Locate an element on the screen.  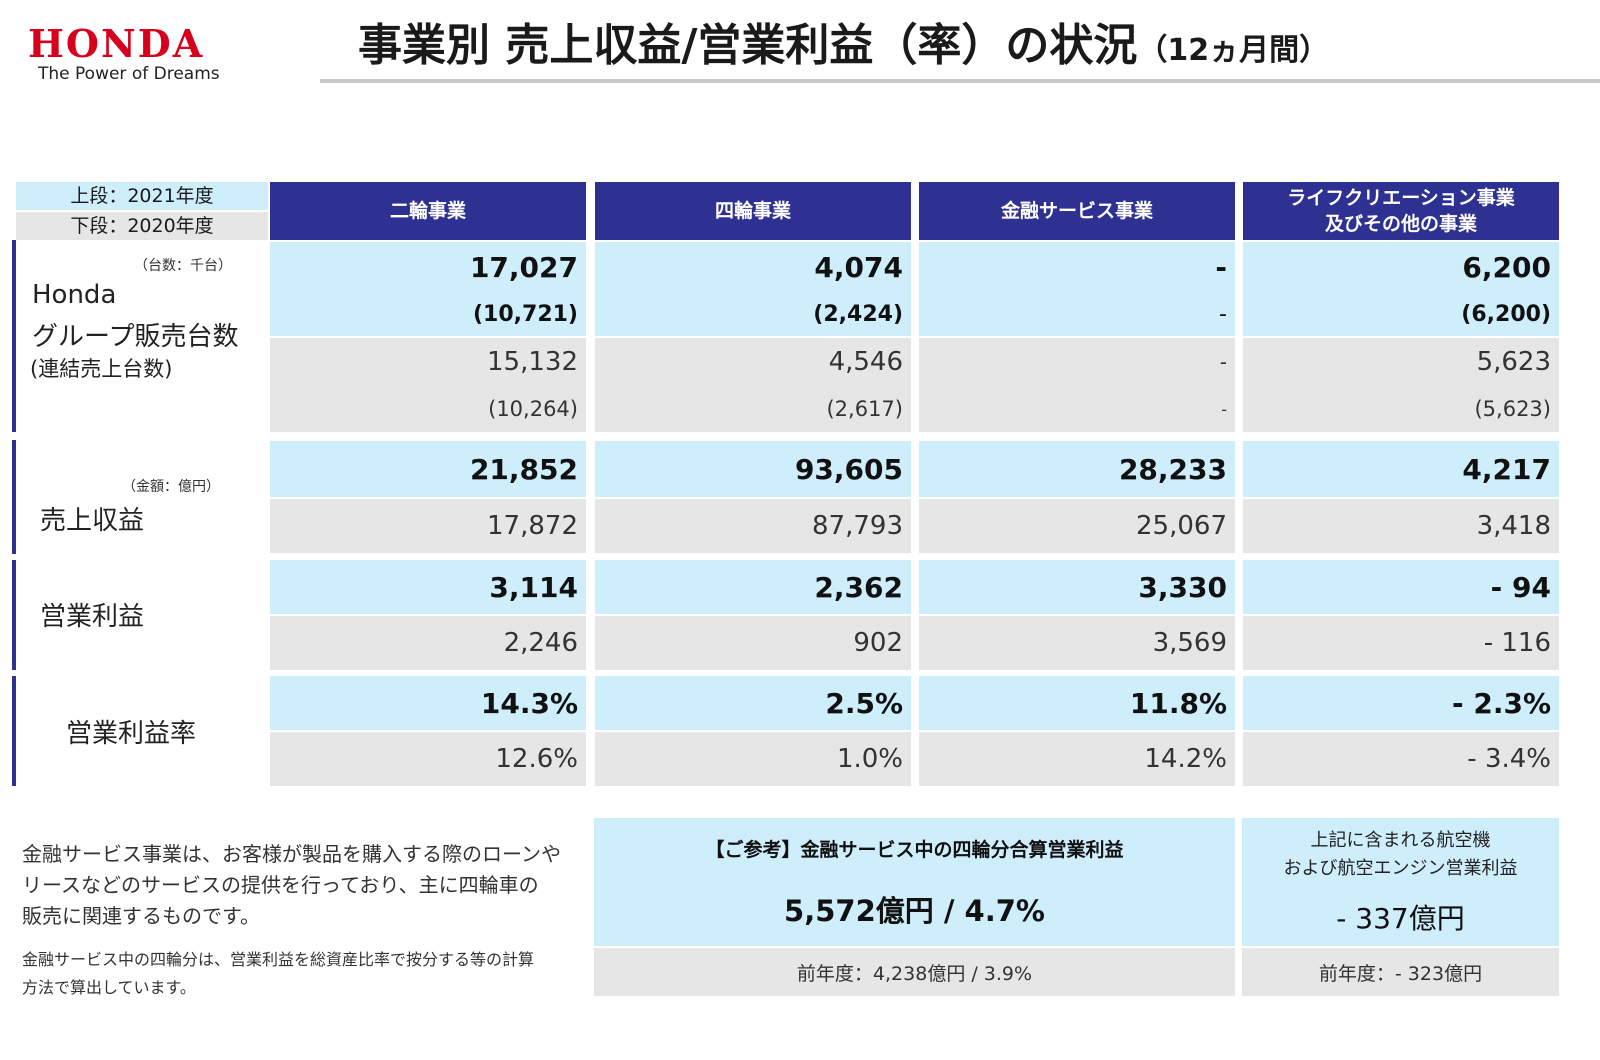
revenue-2020-life-creation: 3,418 is located at coordinates (1401, 526).